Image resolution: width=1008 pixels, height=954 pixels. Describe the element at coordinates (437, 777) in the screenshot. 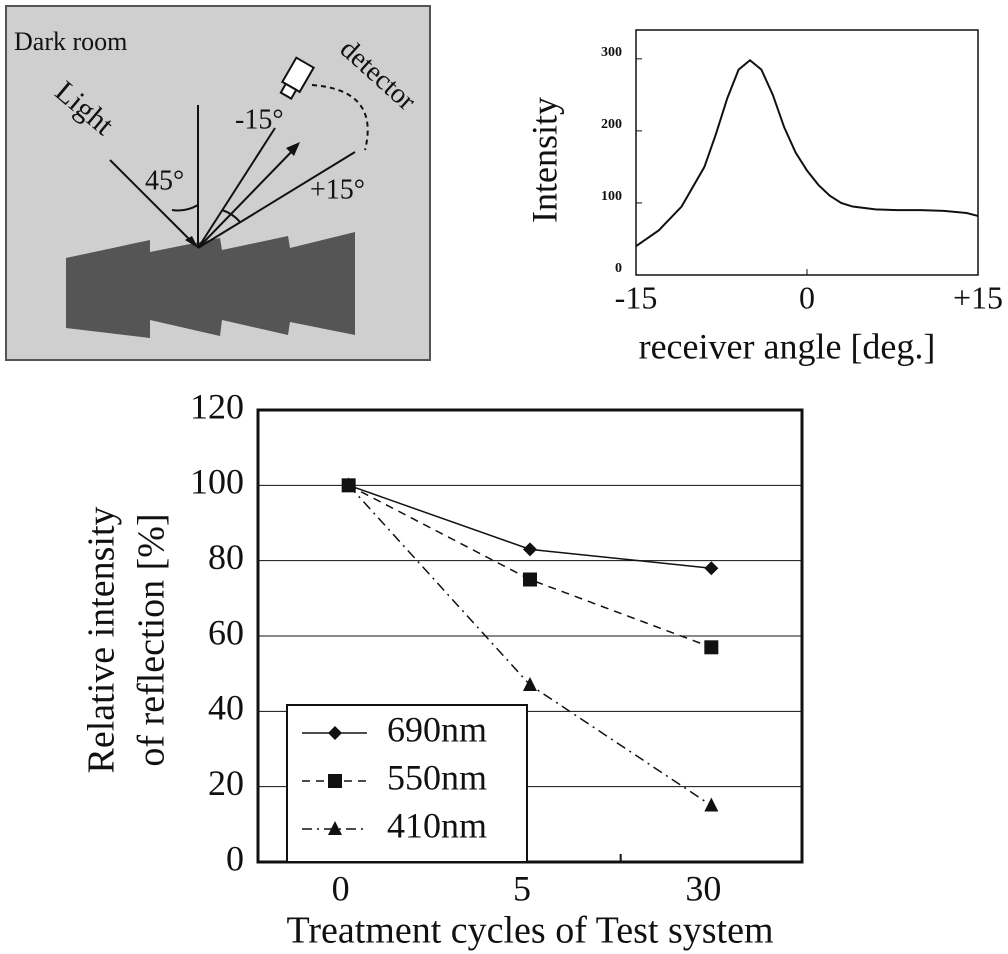

I see `legend-label: 550nm` at that location.